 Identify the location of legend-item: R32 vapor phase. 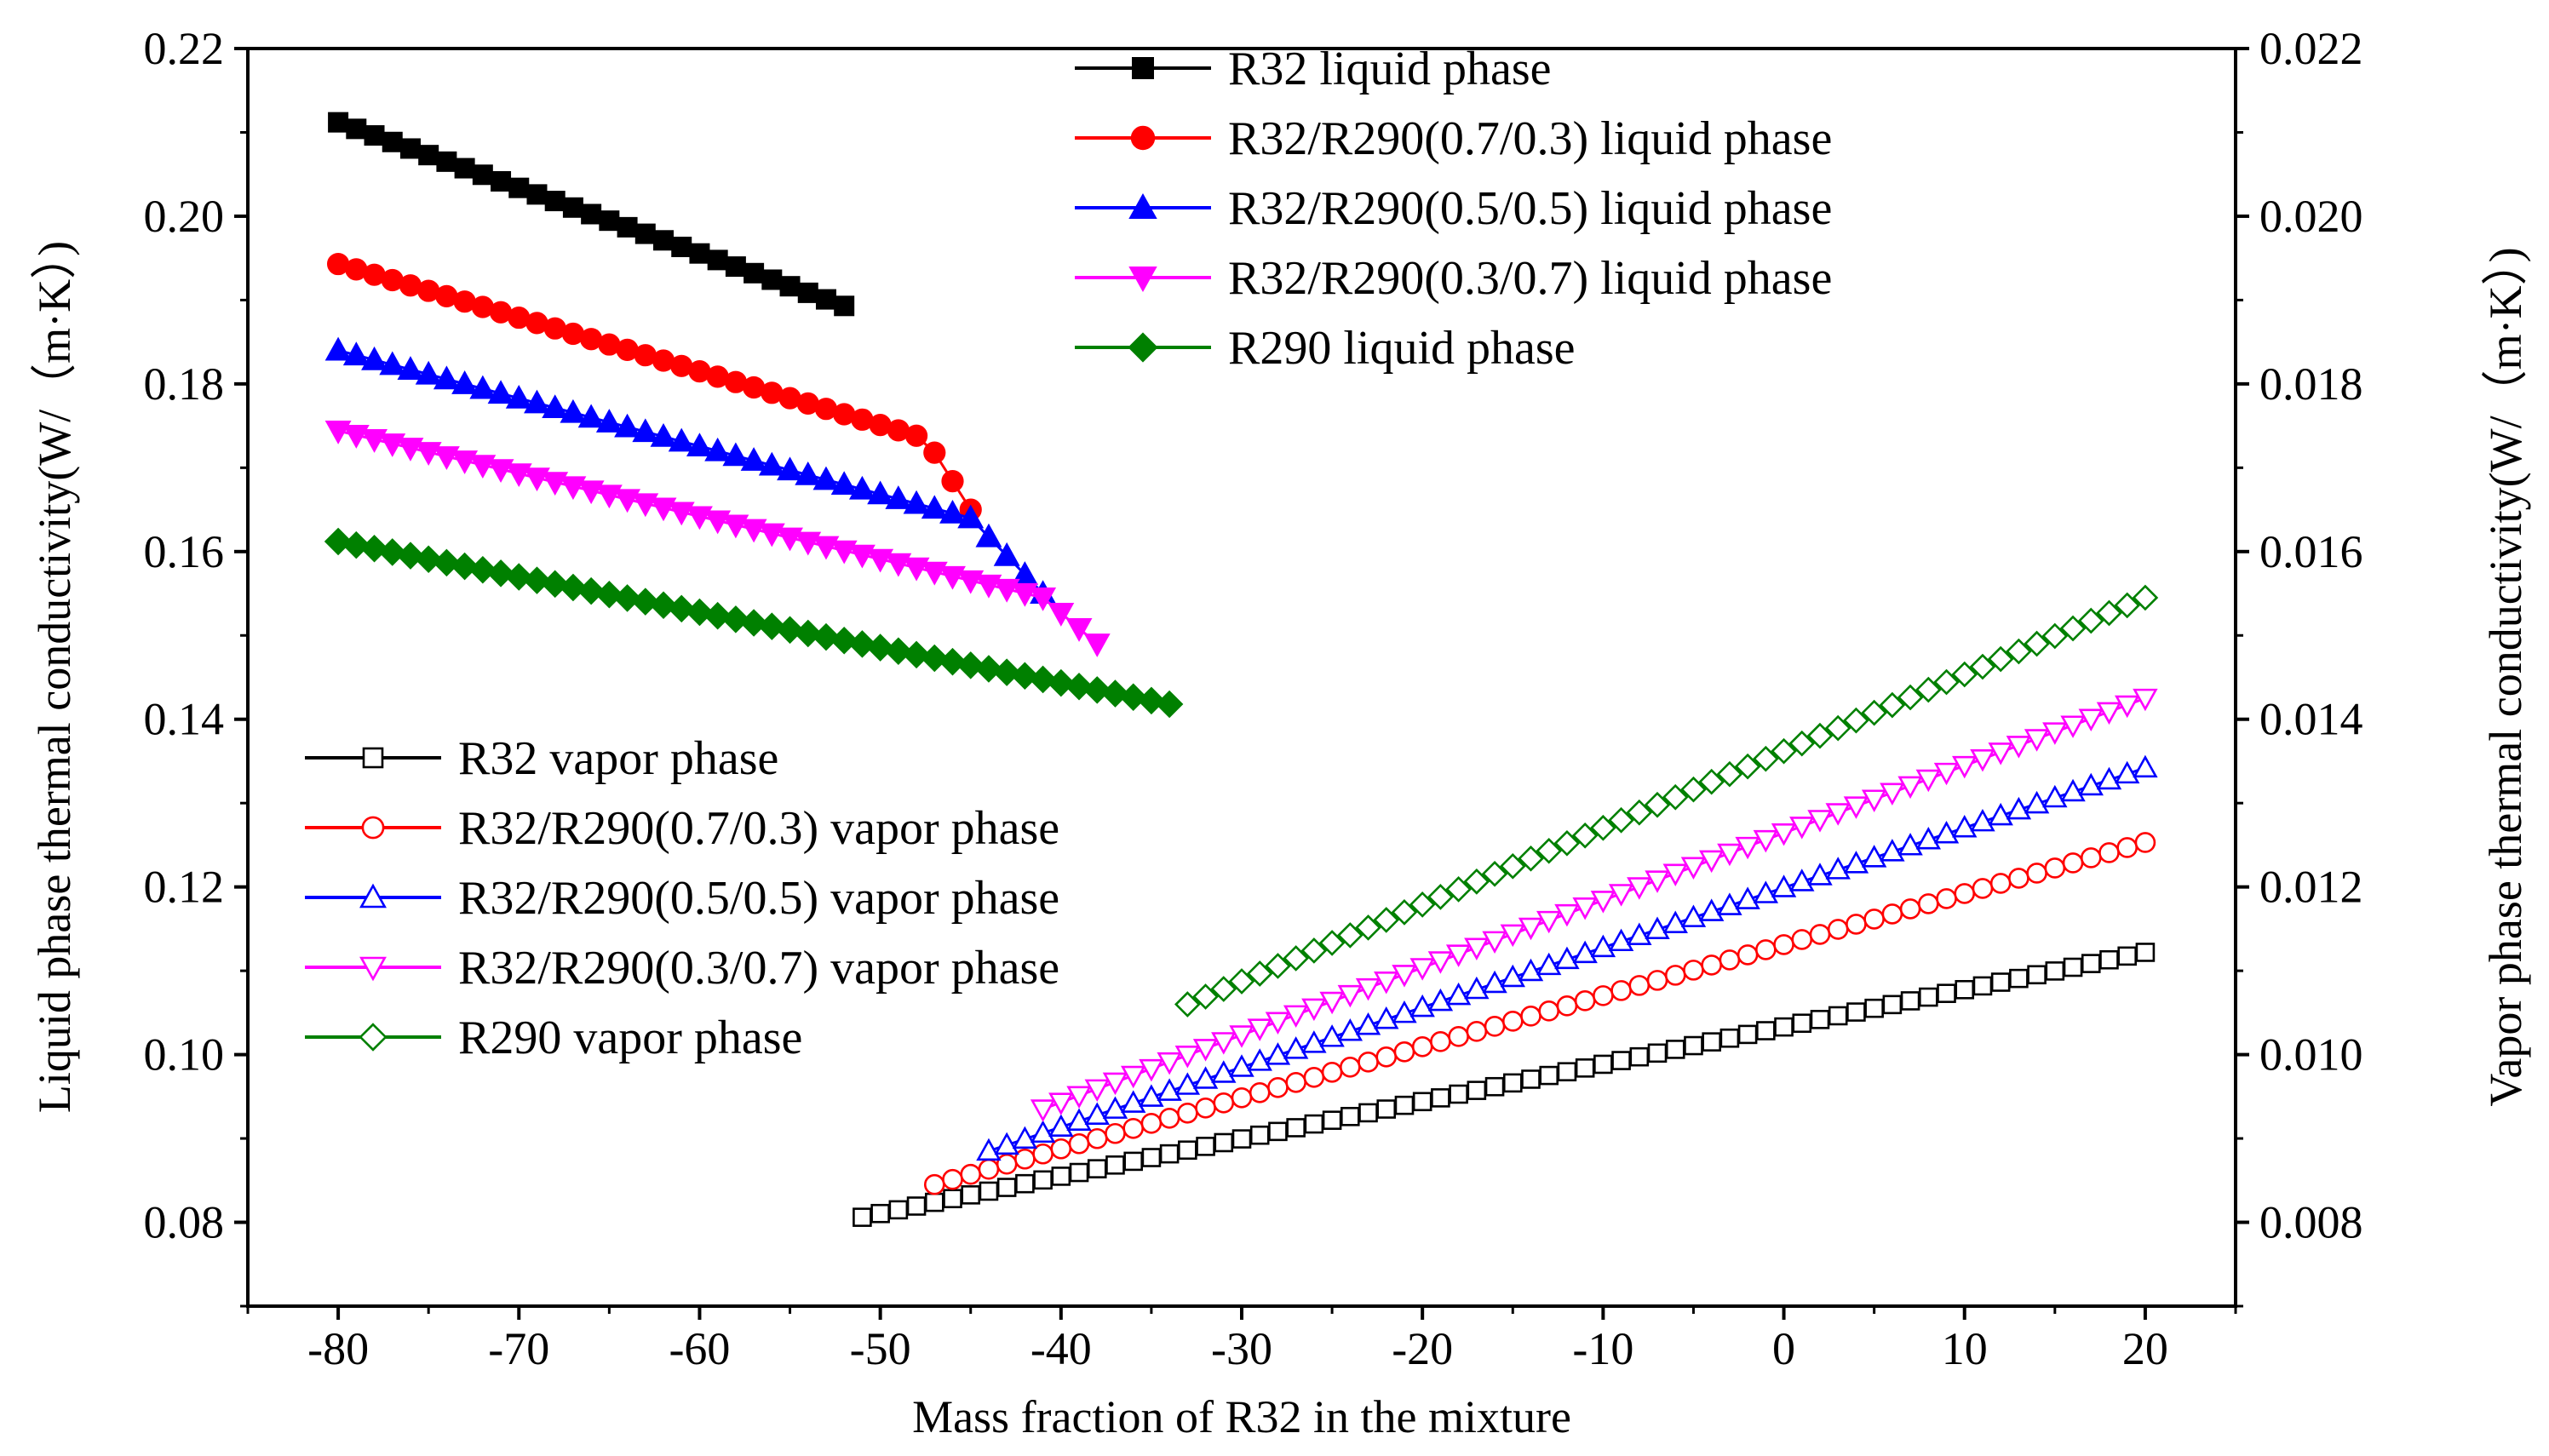
(541, 758).